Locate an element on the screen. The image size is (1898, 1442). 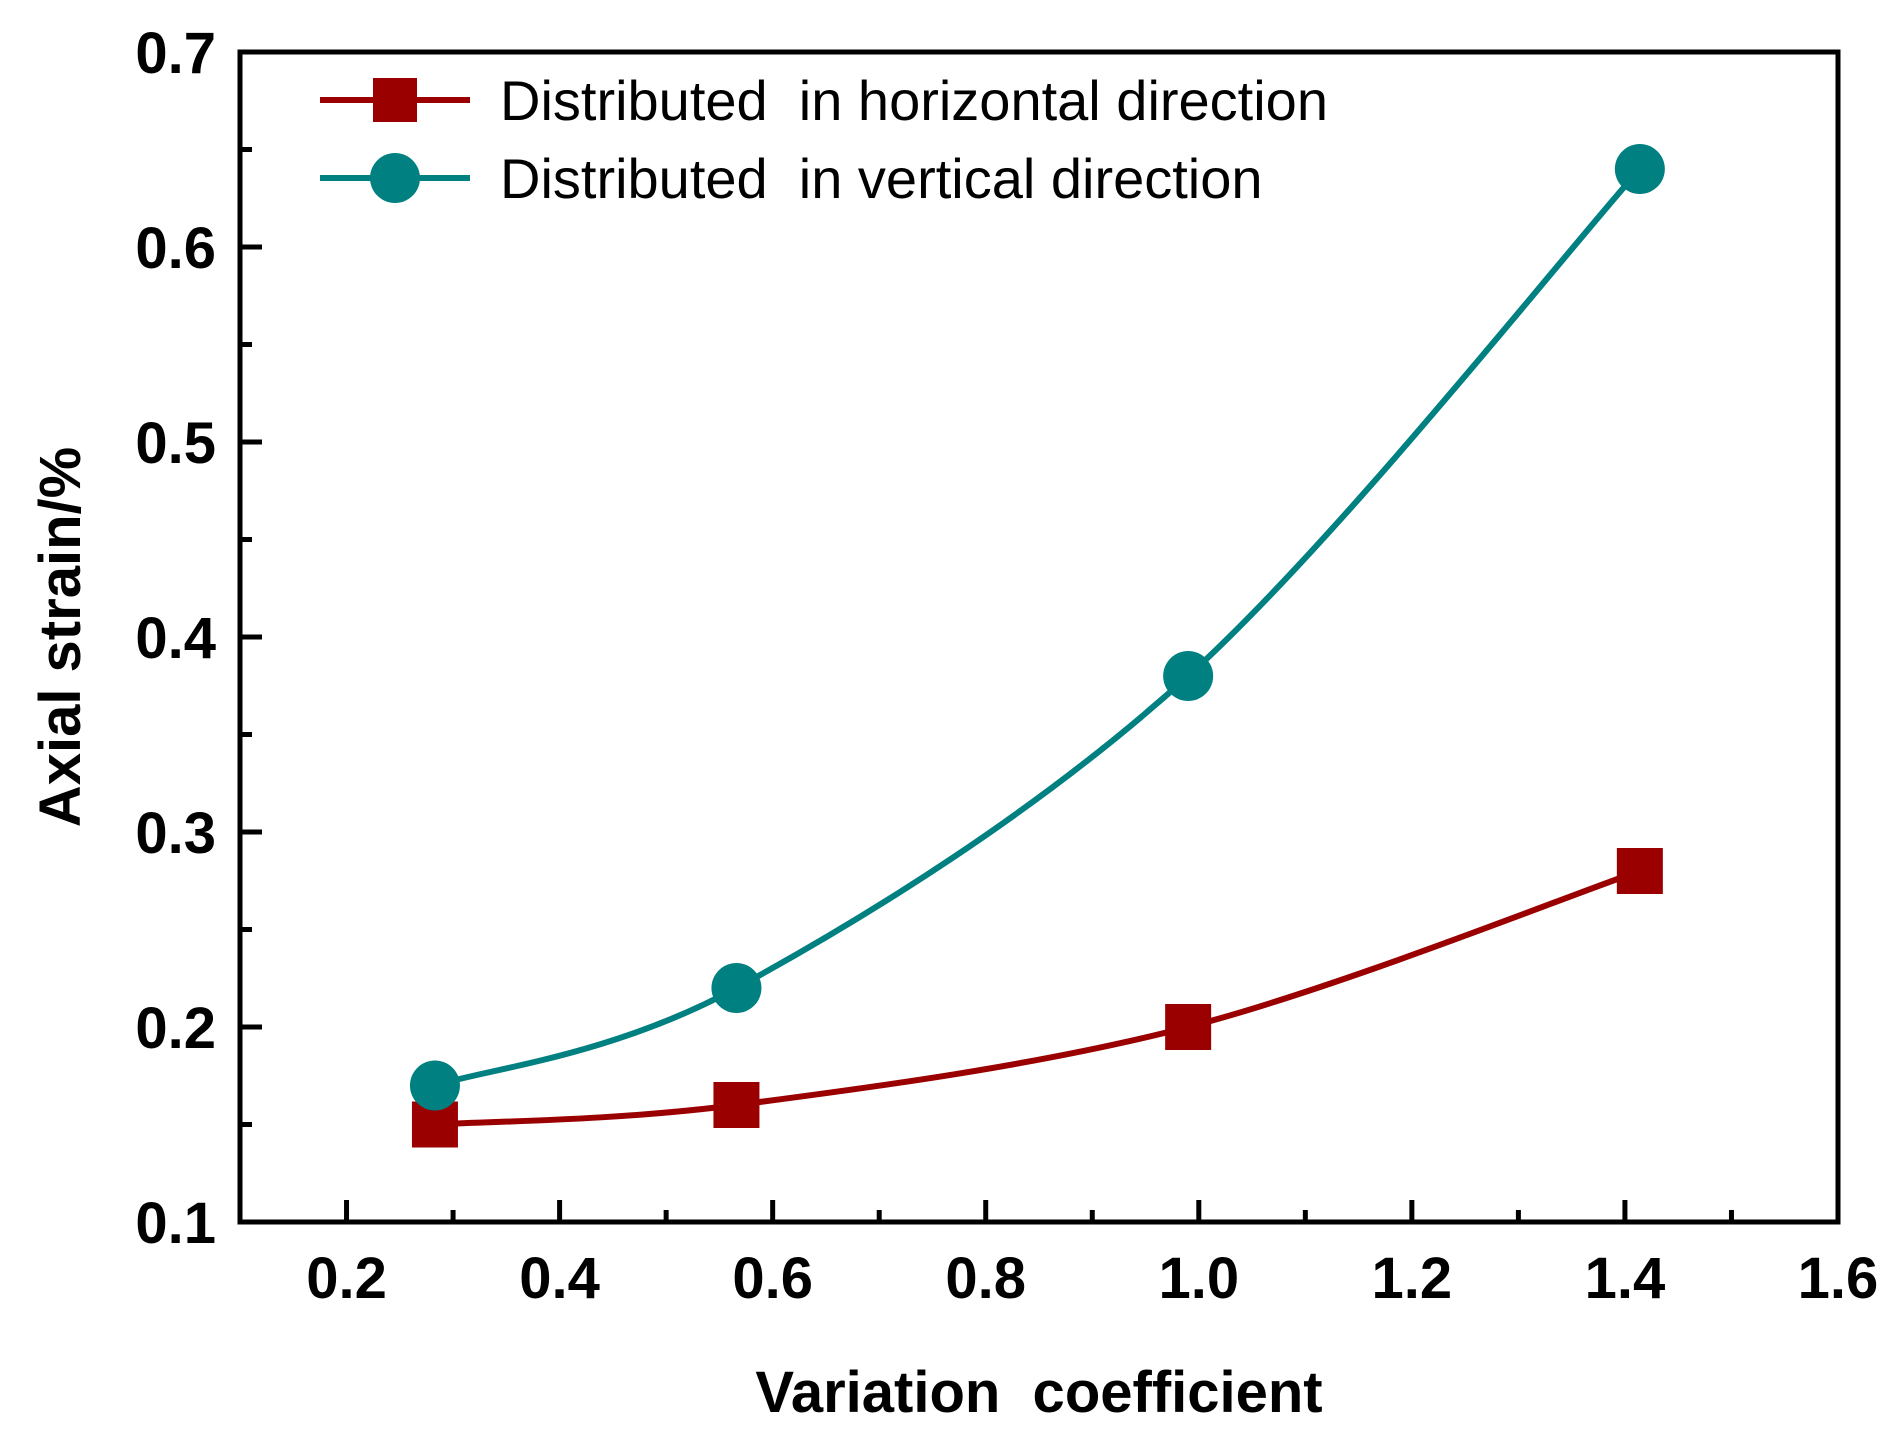
legend-marker-circle is located at coordinates (395, 178).